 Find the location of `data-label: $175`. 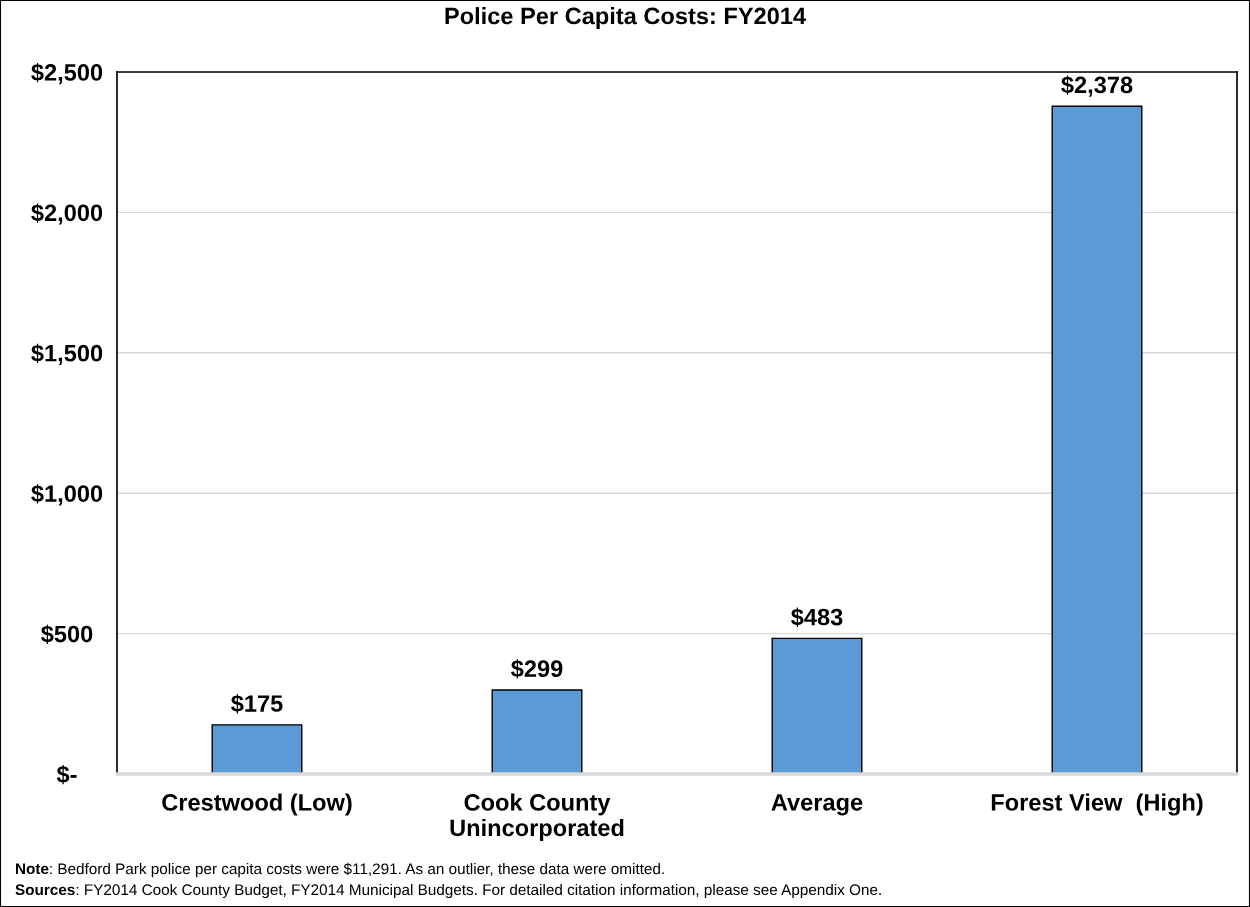

data-label: $175 is located at coordinates (257, 704).